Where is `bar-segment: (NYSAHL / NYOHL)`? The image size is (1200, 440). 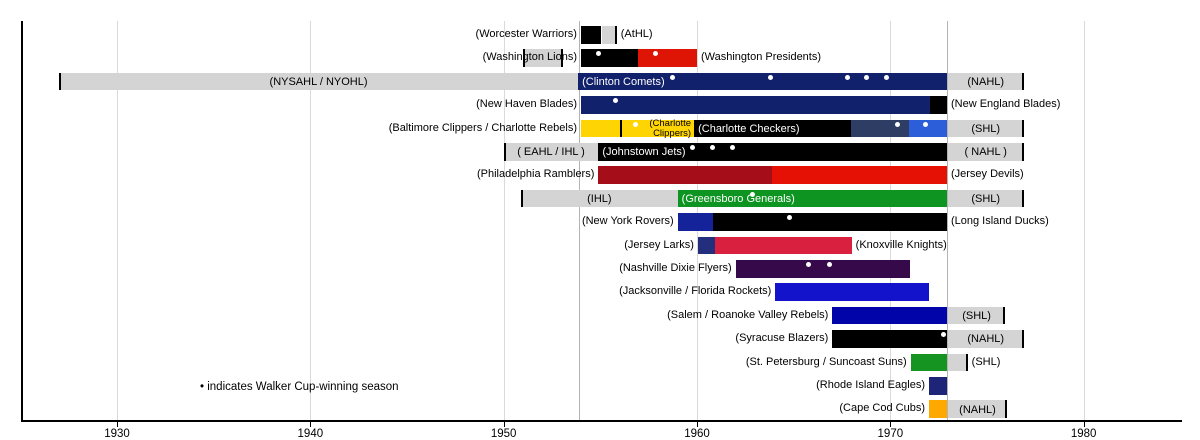
bar-segment: (NYSAHL / NYOHL) is located at coordinates (319, 81).